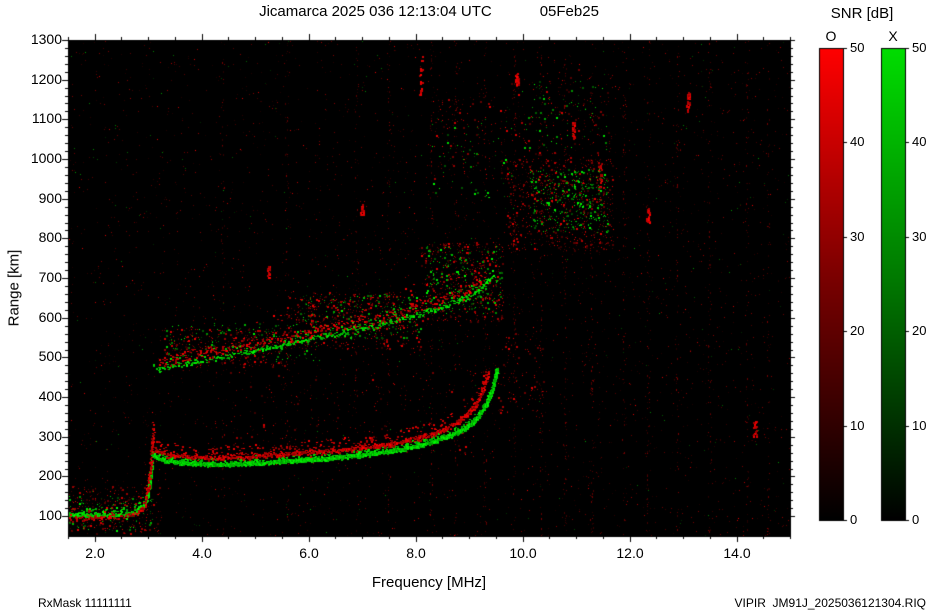 Image resolution: width=932 pixels, height=614 pixels. I want to click on y-tick-label: 700, so click(50, 277).